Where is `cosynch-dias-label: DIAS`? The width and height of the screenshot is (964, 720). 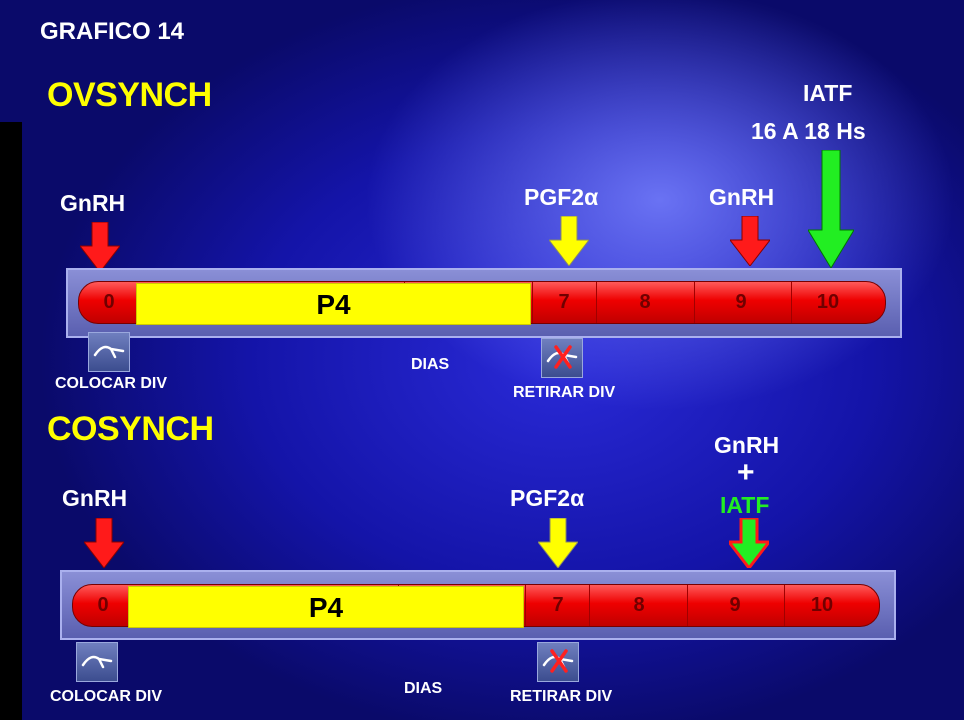
cosynch-dias-label: DIAS is located at coordinates (423, 688).